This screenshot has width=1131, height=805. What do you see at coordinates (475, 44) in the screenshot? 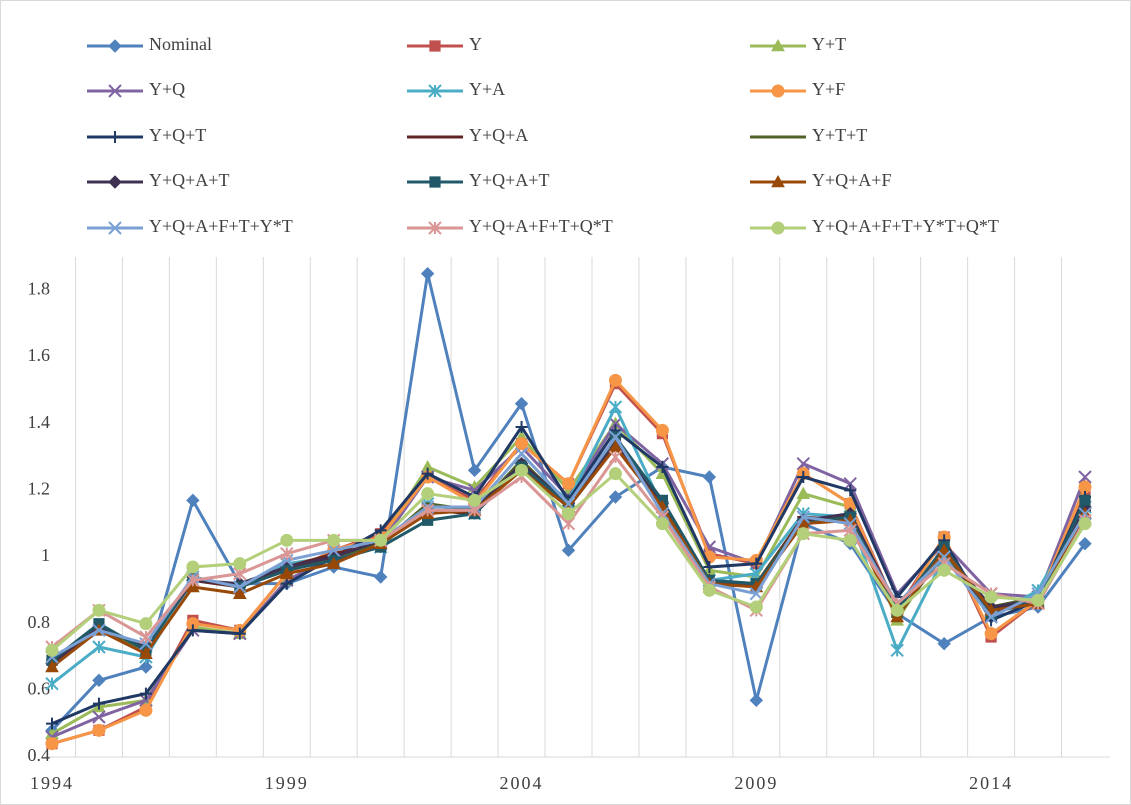
I see `legend-label: Y` at bounding box center [475, 44].